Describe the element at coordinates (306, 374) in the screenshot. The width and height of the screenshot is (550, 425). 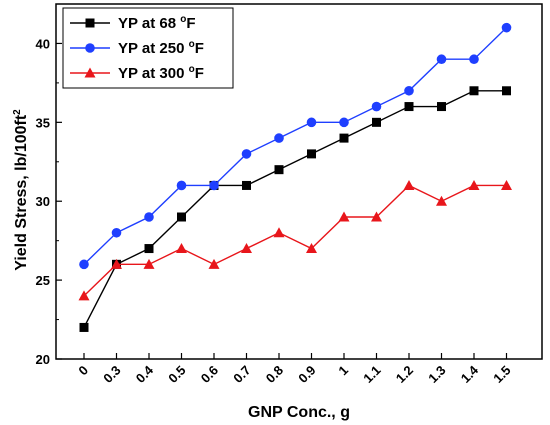
I see `x-tick-label: 0.9` at that location.